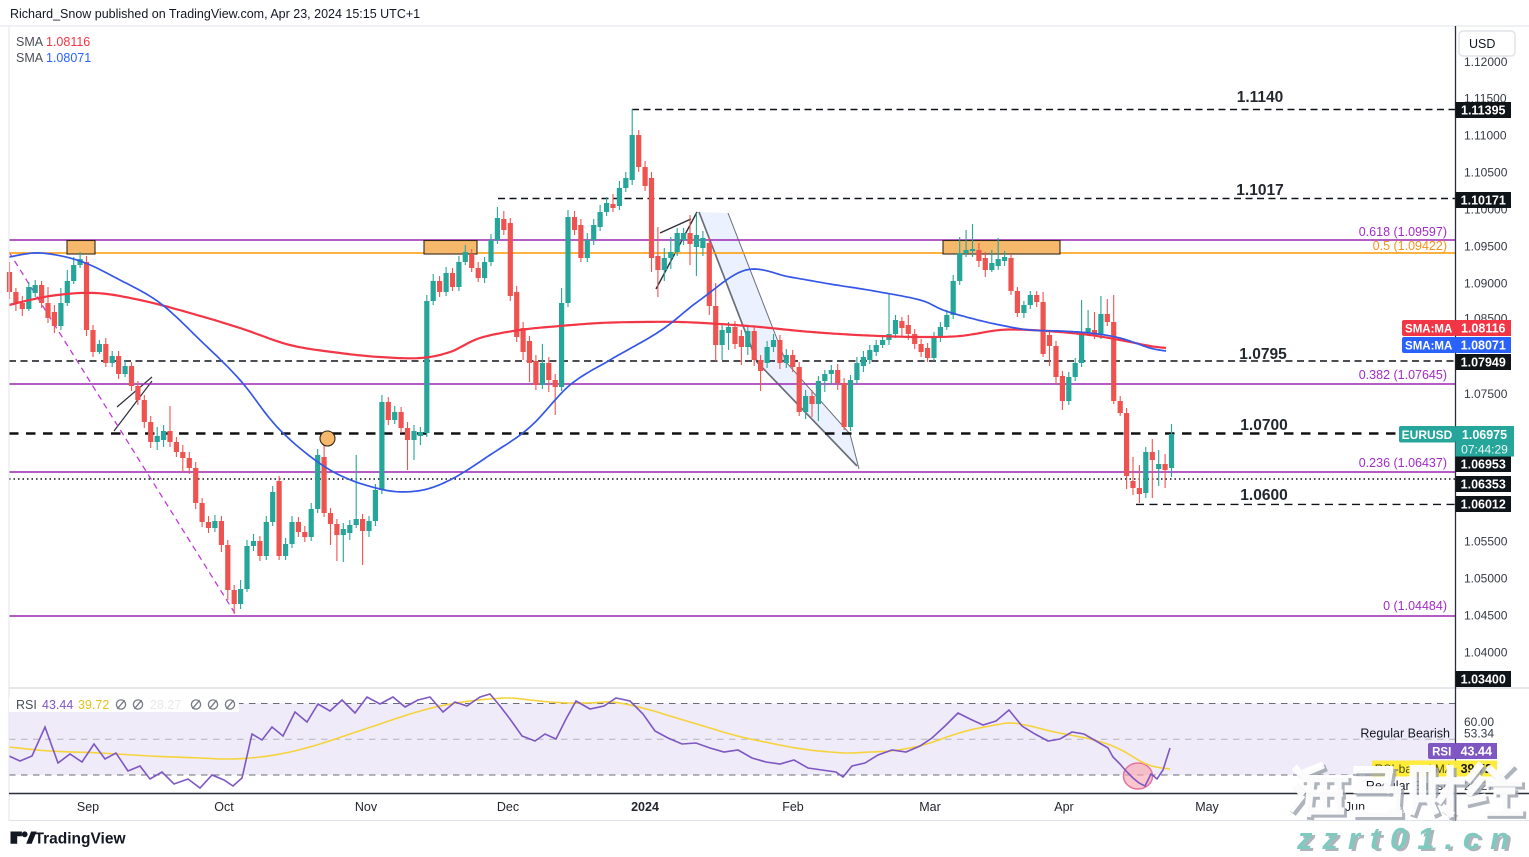 This screenshot has height=857, width=1529. What do you see at coordinates (793, 807) in the screenshot?
I see `svg-text: Feb` at bounding box center [793, 807].